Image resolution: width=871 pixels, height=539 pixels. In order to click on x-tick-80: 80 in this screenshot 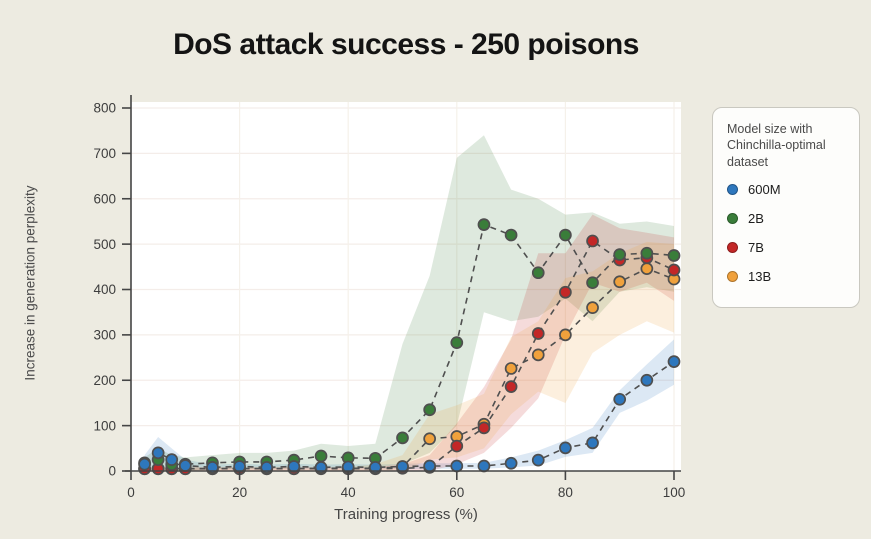, I will do `click(565, 492)`.